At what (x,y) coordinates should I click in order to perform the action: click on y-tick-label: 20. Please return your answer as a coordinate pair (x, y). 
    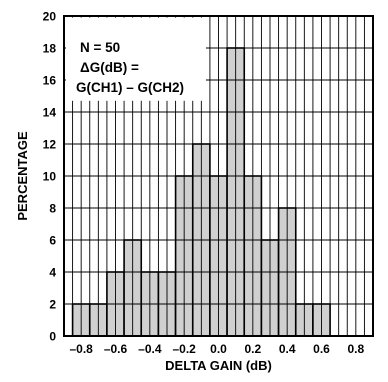
    Looking at the image, I should click on (50, 17).